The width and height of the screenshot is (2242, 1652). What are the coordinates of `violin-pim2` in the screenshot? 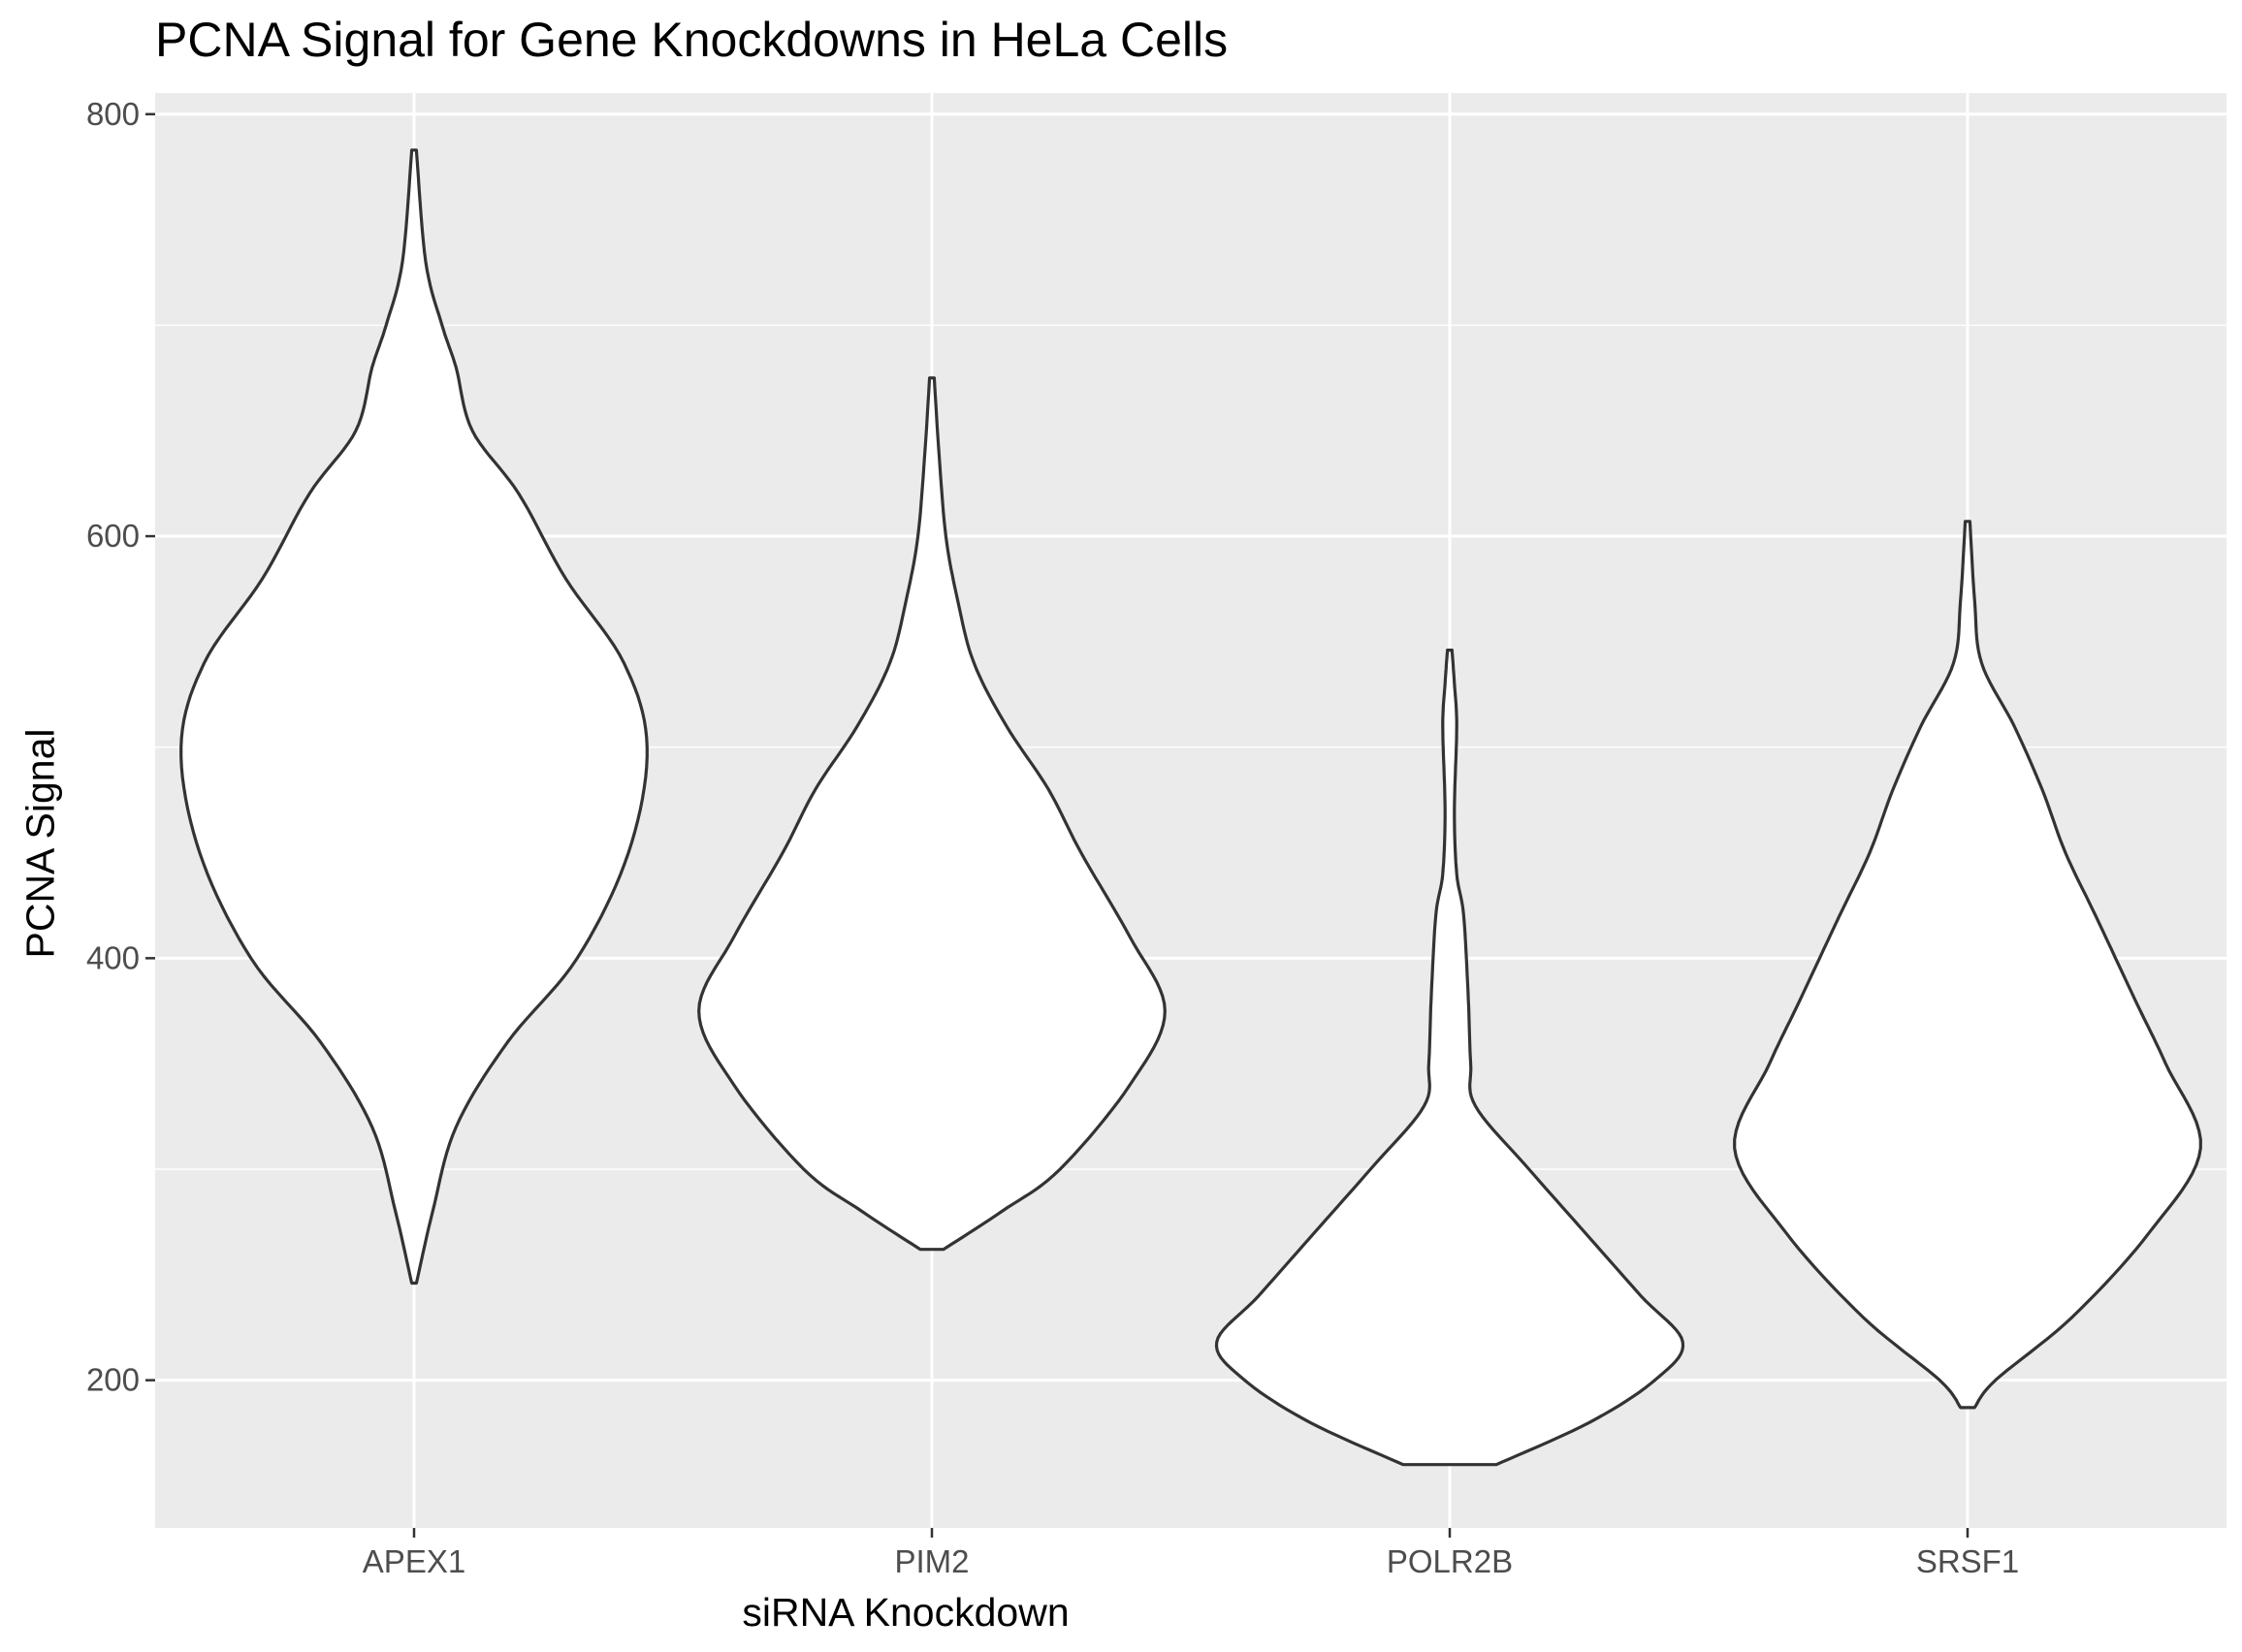 It's located at (932, 814).